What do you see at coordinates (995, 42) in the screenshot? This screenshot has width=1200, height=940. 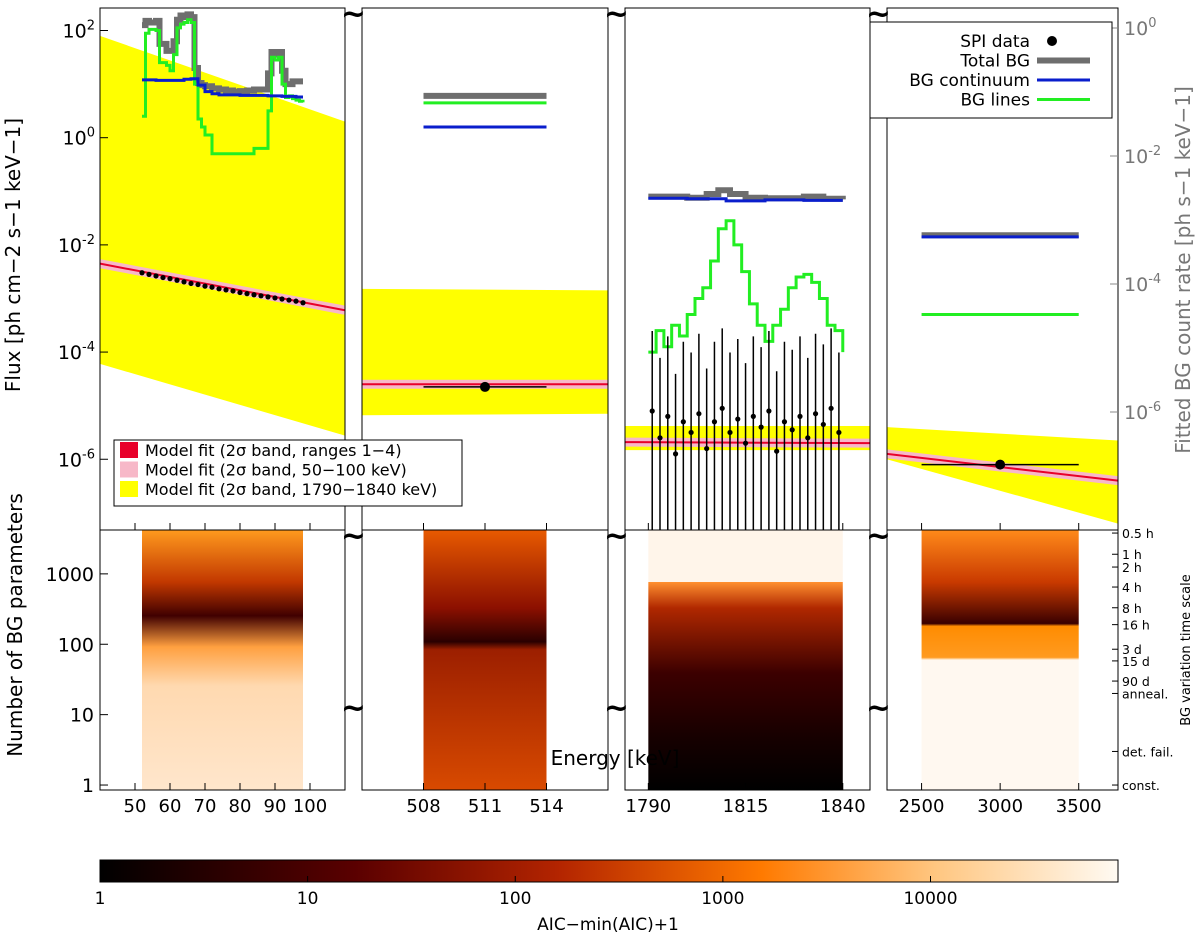 I see `legend-label: SPI data` at bounding box center [995, 42].